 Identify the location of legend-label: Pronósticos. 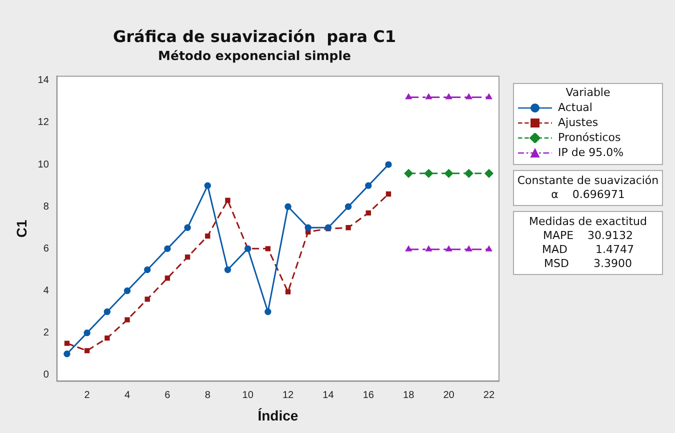
(589, 137).